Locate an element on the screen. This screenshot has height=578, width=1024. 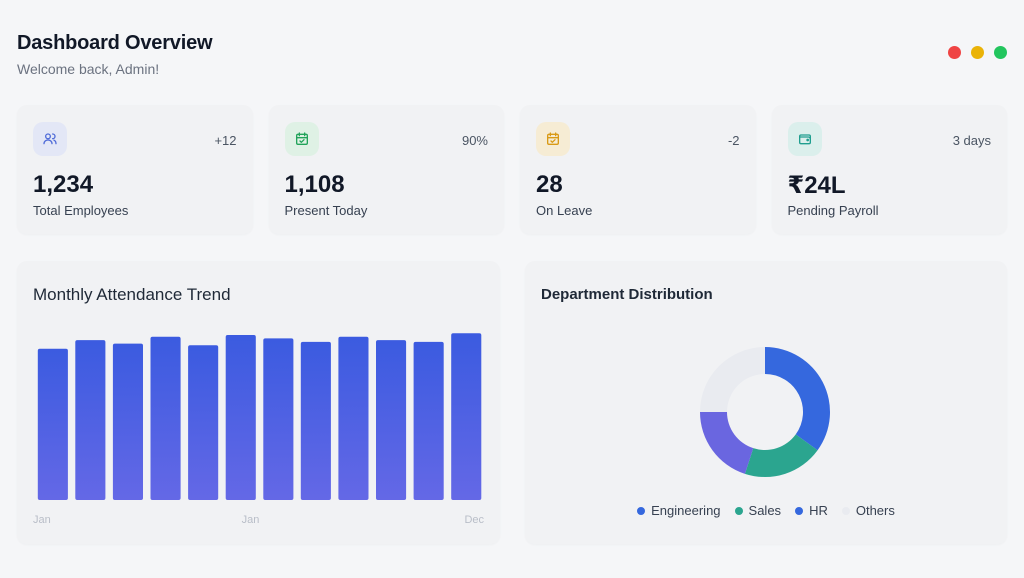
stat-label: Pending Payroll is located at coordinates (833, 210).